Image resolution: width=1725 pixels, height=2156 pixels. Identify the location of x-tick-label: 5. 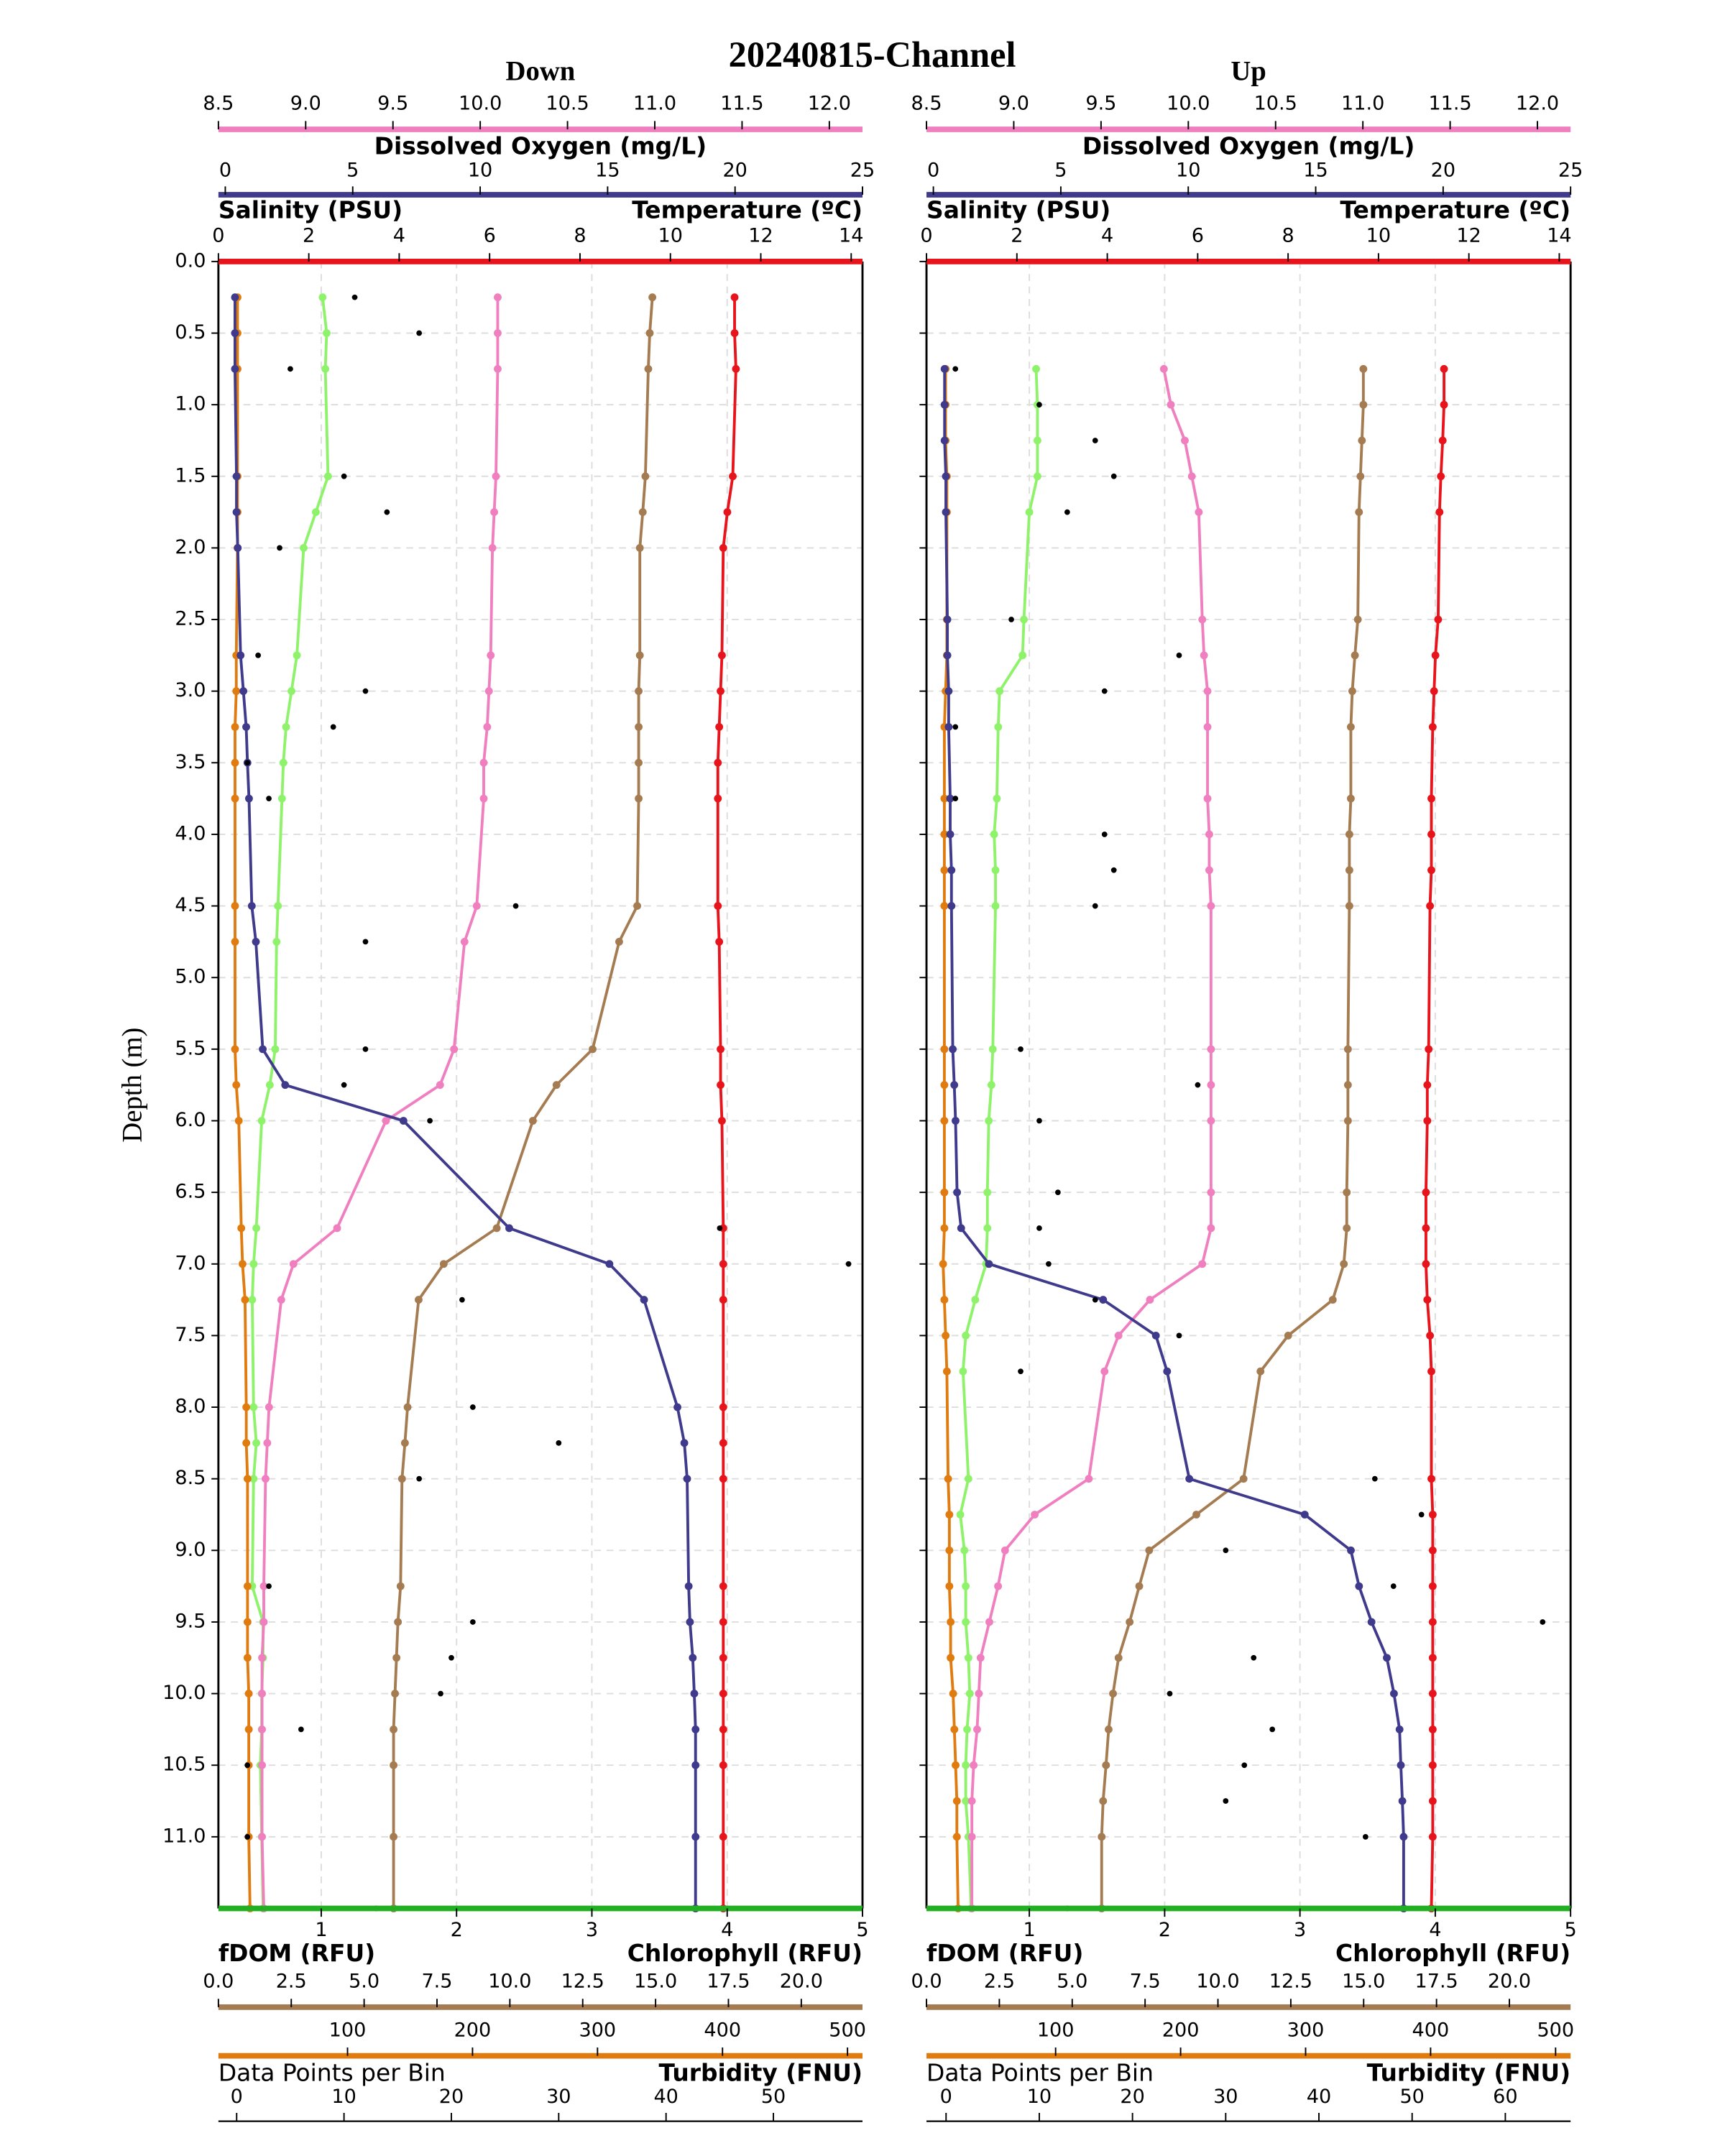
(862, 1930).